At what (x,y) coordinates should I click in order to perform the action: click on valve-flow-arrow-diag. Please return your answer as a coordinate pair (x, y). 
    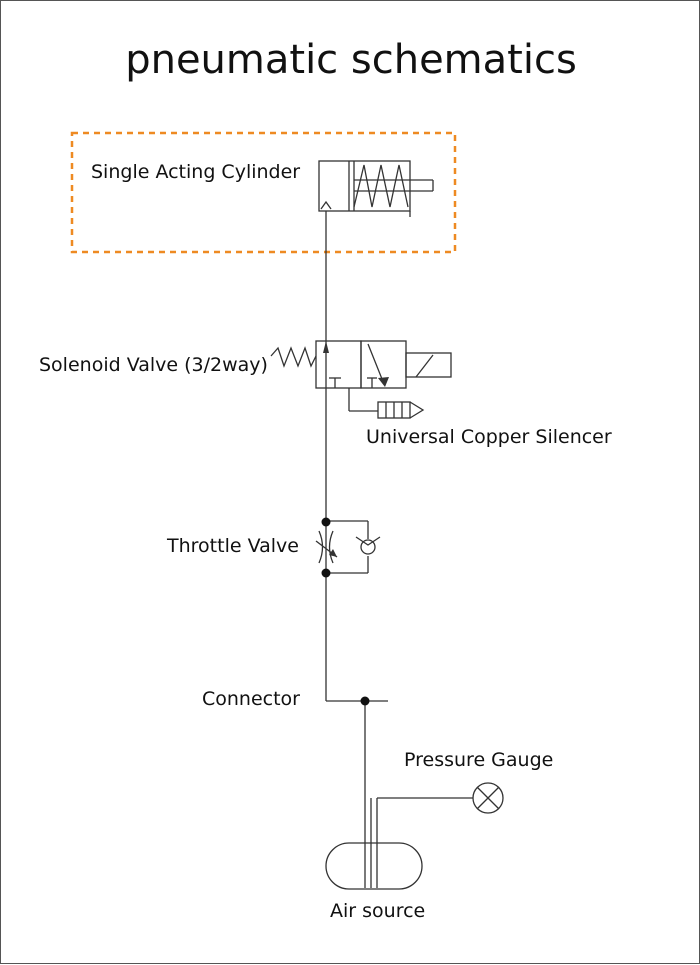
    Looking at the image, I should click on (383, 382).